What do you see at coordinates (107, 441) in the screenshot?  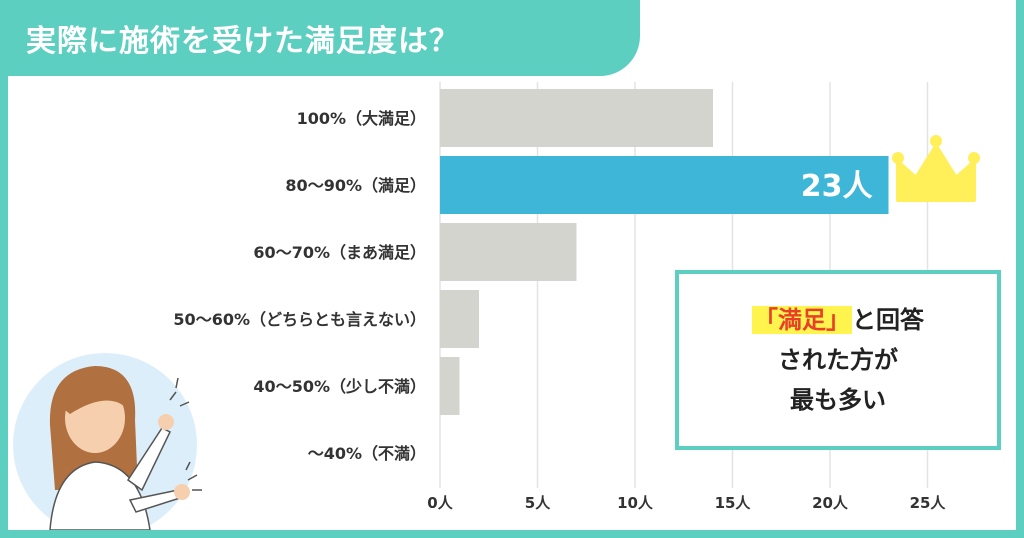 I see `pointing-woman-illustration` at bounding box center [107, 441].